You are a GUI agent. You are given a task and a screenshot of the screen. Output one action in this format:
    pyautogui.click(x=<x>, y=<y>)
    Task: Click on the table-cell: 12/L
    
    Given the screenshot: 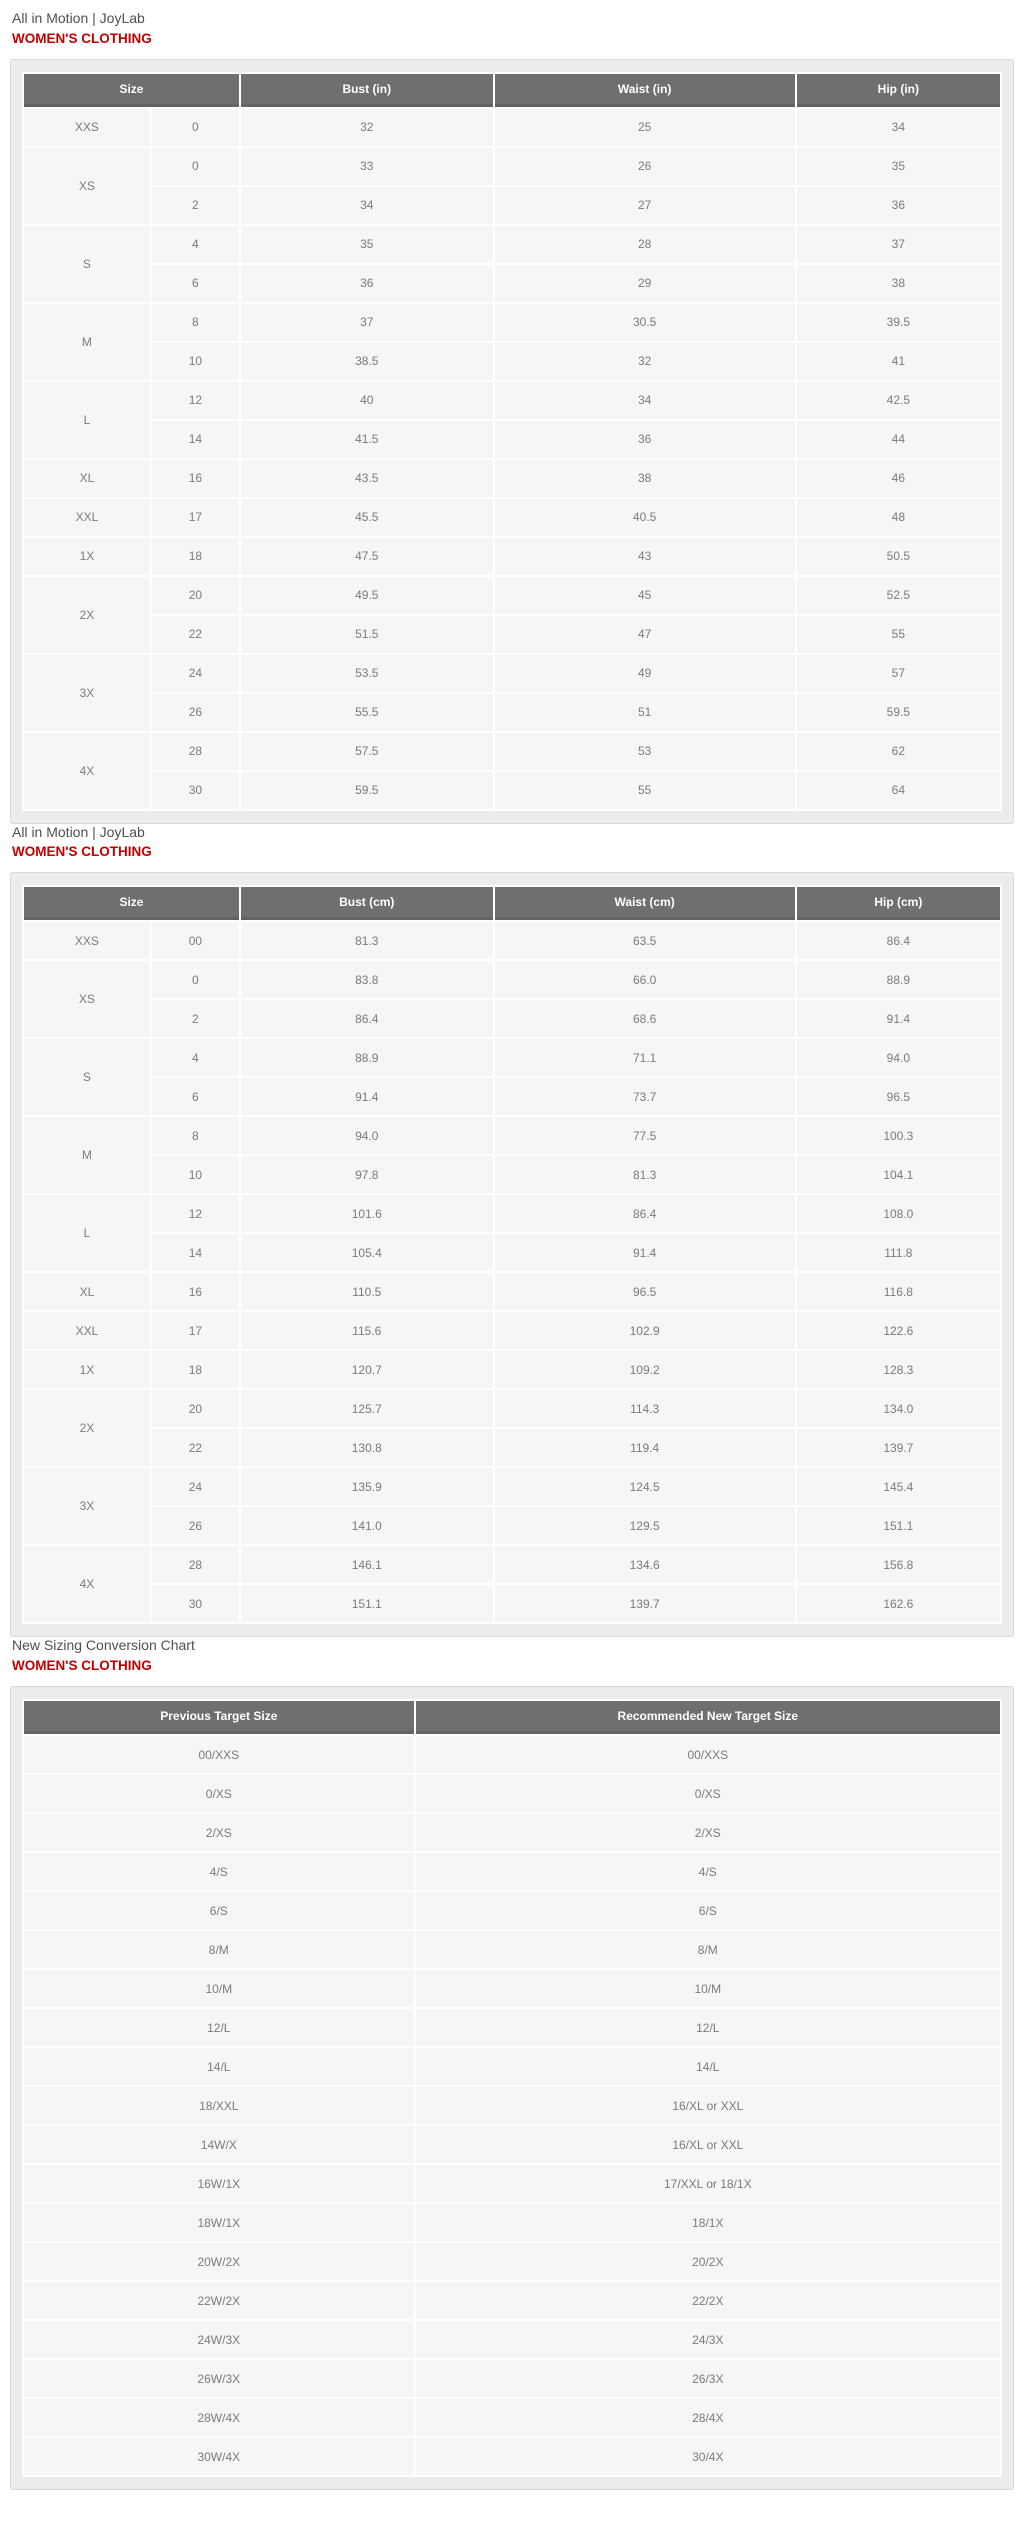 What is the action you would take?
    pyautogui.click(x=707, y=2028)
    